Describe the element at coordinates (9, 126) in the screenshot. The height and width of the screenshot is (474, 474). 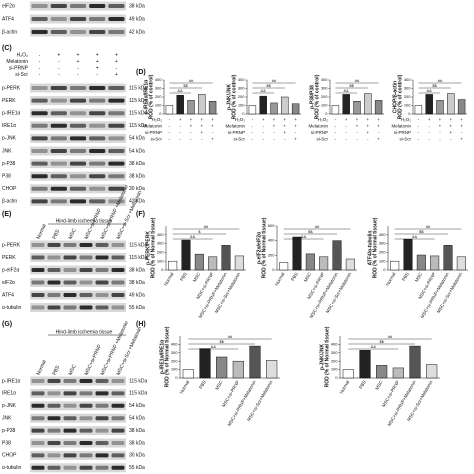
I see `blot-row-label: IRE1α` at that location.